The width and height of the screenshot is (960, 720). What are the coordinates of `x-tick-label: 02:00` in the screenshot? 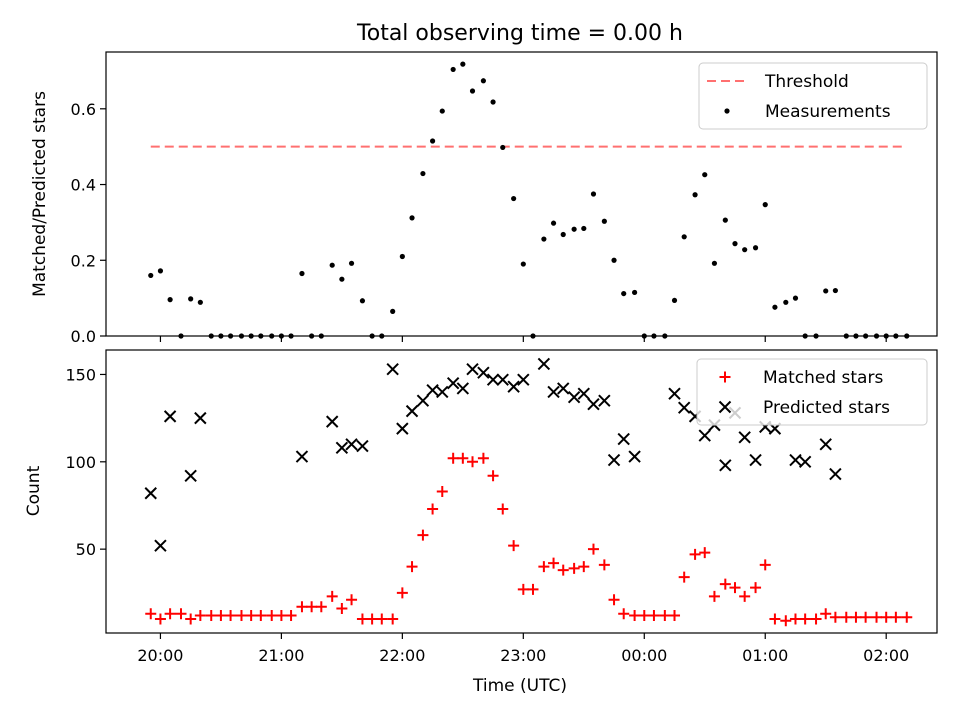 It's located at (886, 655).